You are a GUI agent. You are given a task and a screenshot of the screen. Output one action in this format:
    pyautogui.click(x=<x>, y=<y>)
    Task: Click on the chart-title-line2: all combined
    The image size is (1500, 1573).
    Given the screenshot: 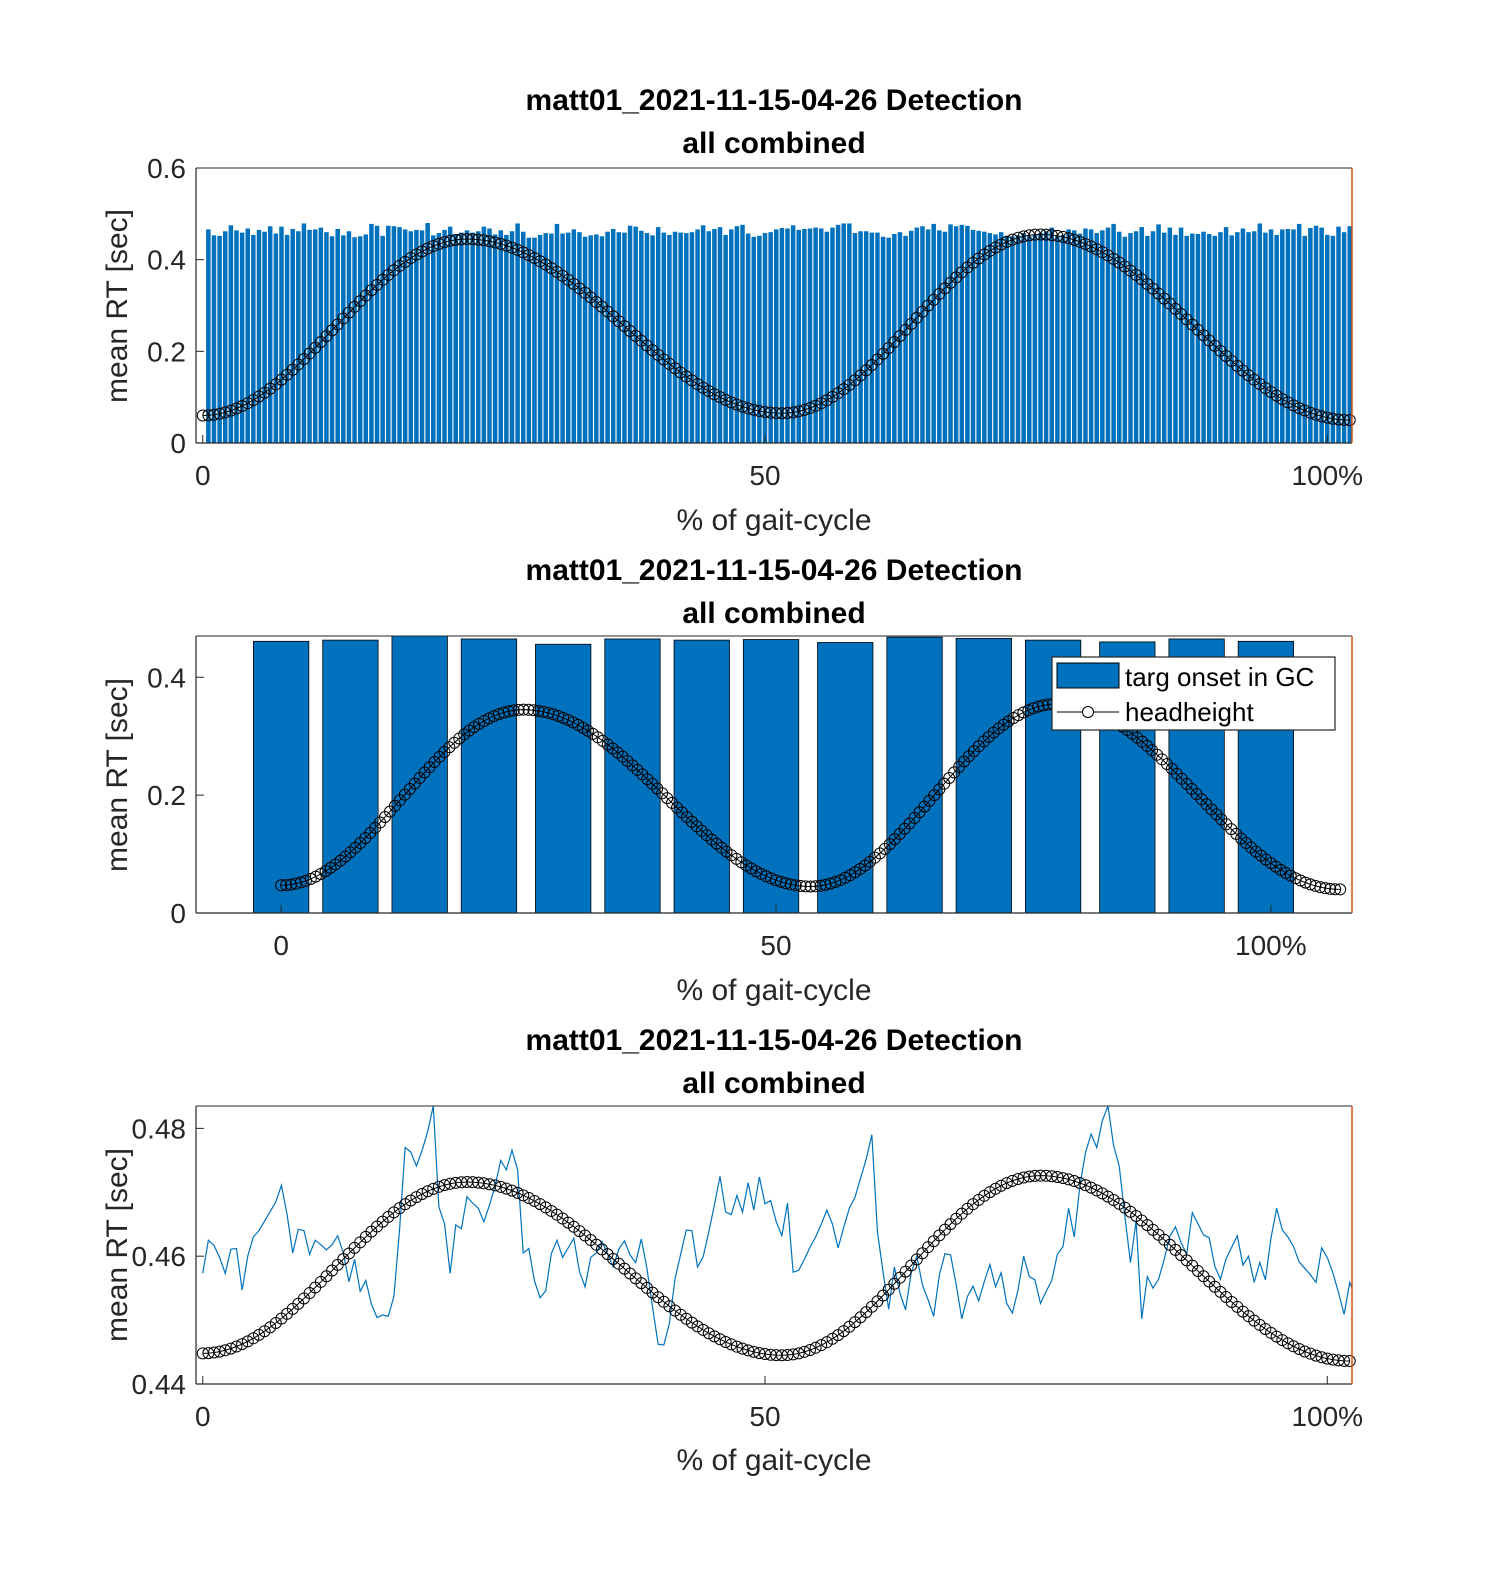 What is the action you would take?
    pyautogui.click(x=773, y=613)
    